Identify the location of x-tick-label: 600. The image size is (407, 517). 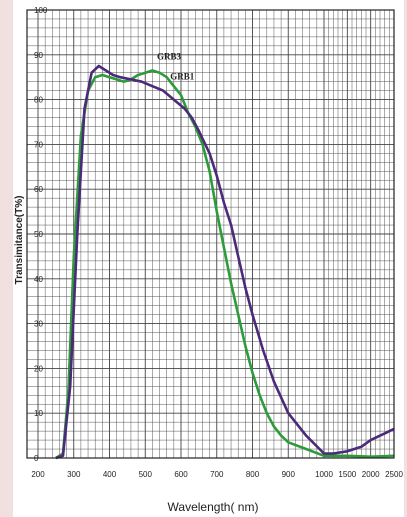
(181, 474).